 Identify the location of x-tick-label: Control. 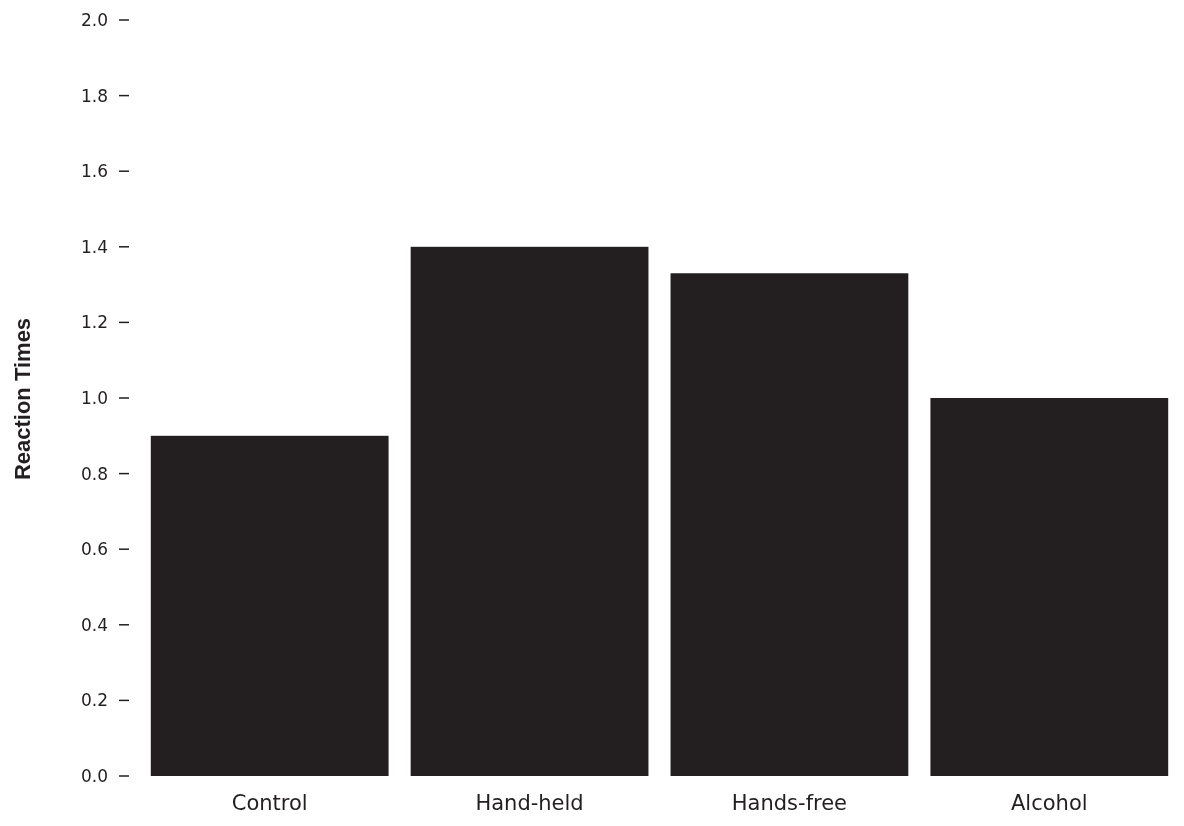
(269, 803).